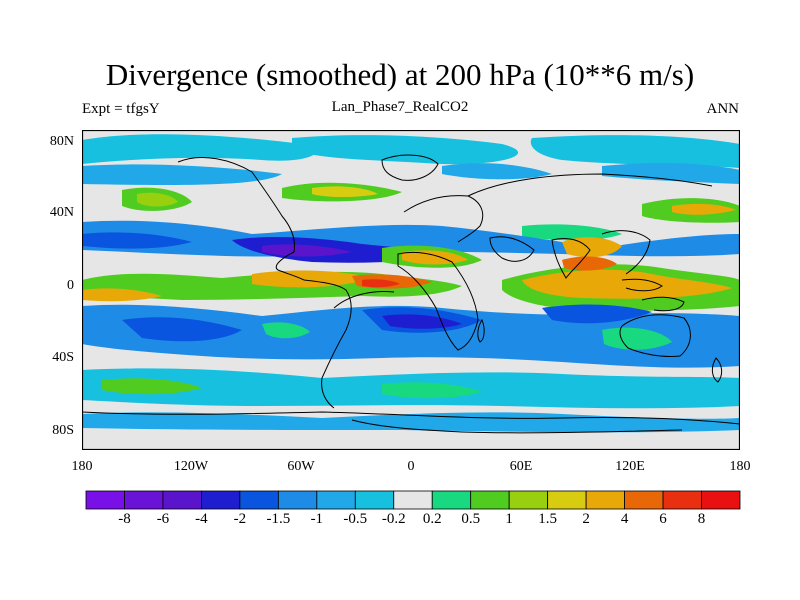 This screenshot has height=600, width=800. Describe the element at coordinates (278, 519) in the screenshot. I see `colorbar-label: -1.5` at that location.